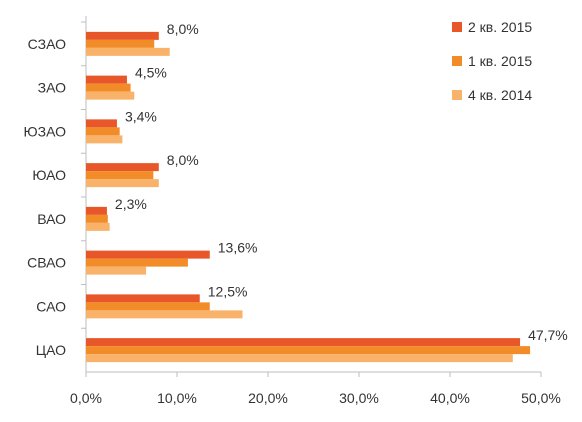 This screenshot has height=422, width=582. What do you see at coordinates (51, 219) in the screenshot?
I see `category-label: ВАО` at bounding box center [51, 219].